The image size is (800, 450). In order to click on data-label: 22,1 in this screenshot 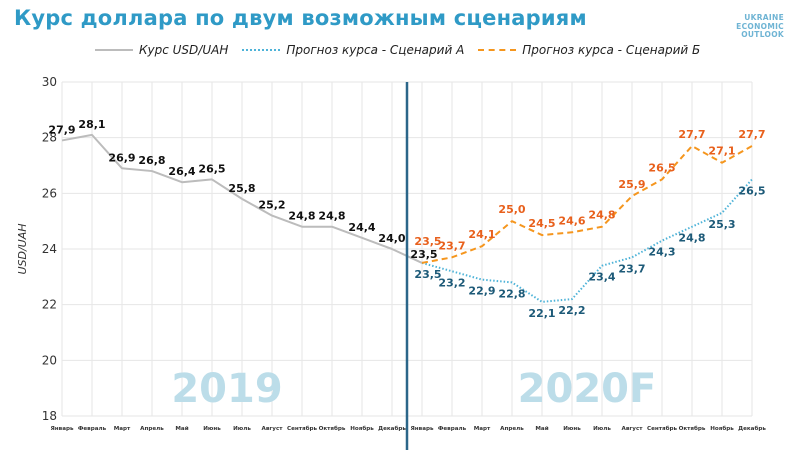, I will do `click(541, 313)`.